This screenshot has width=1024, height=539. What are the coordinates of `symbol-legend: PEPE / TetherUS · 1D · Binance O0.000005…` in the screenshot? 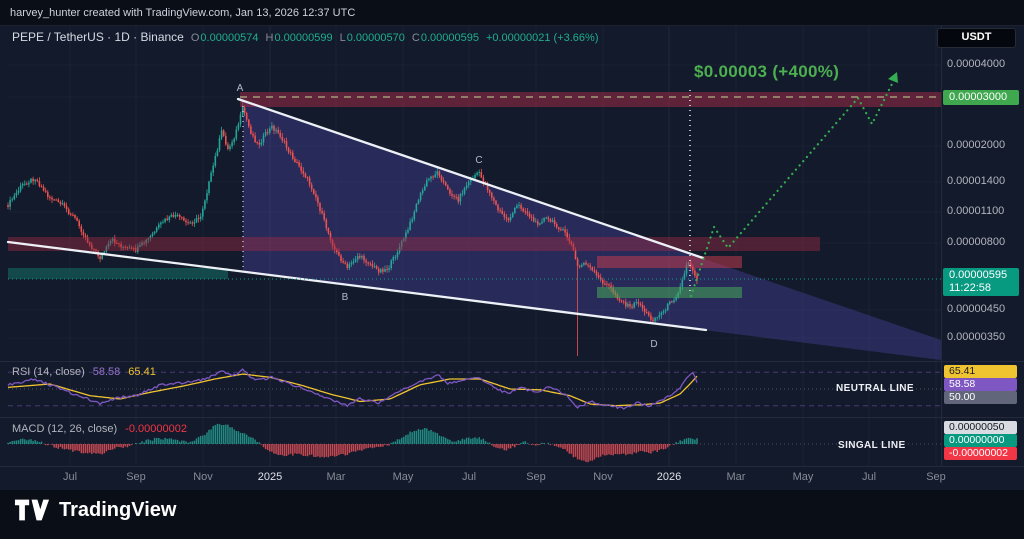 It's located at (305, 37).